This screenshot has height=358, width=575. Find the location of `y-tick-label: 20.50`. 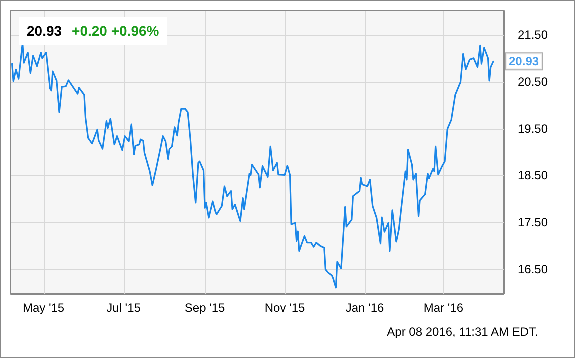

y-tick-label: 20.50 is located at coordinates (533, 81).